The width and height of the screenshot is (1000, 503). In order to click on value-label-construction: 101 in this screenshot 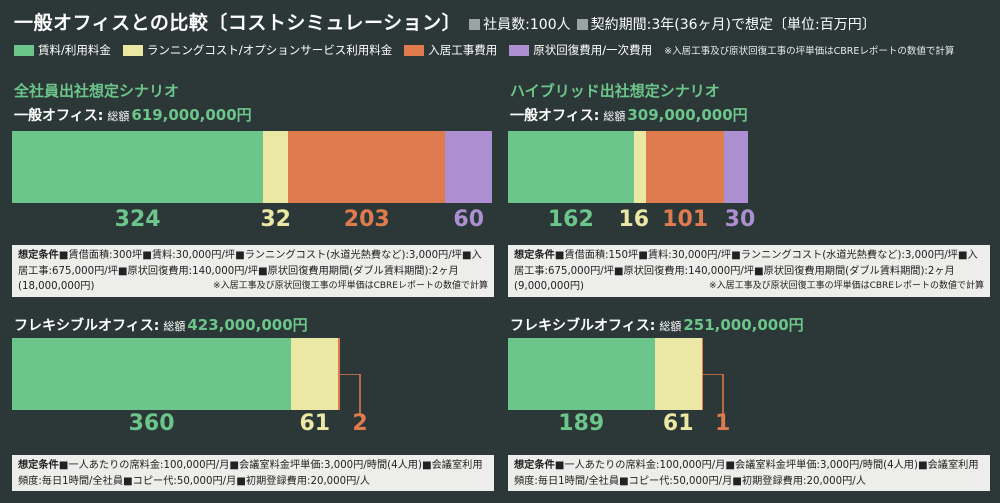, I will do `click(685, 219)`.